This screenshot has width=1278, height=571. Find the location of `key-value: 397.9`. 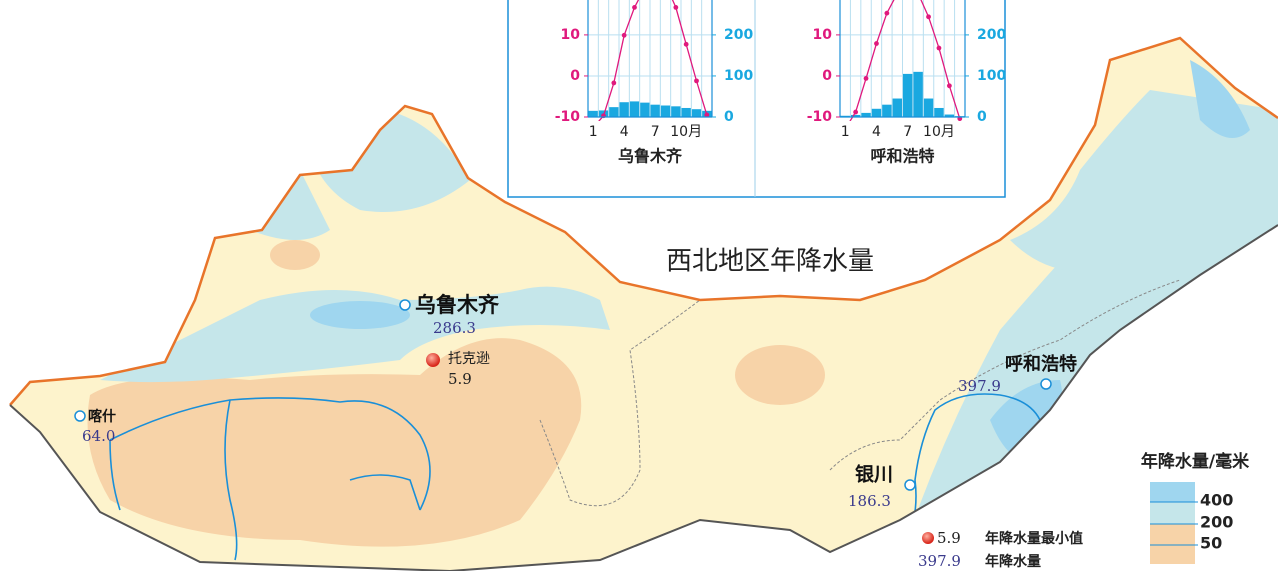

key-value: 397.9 is located at coordinates (939, 561).